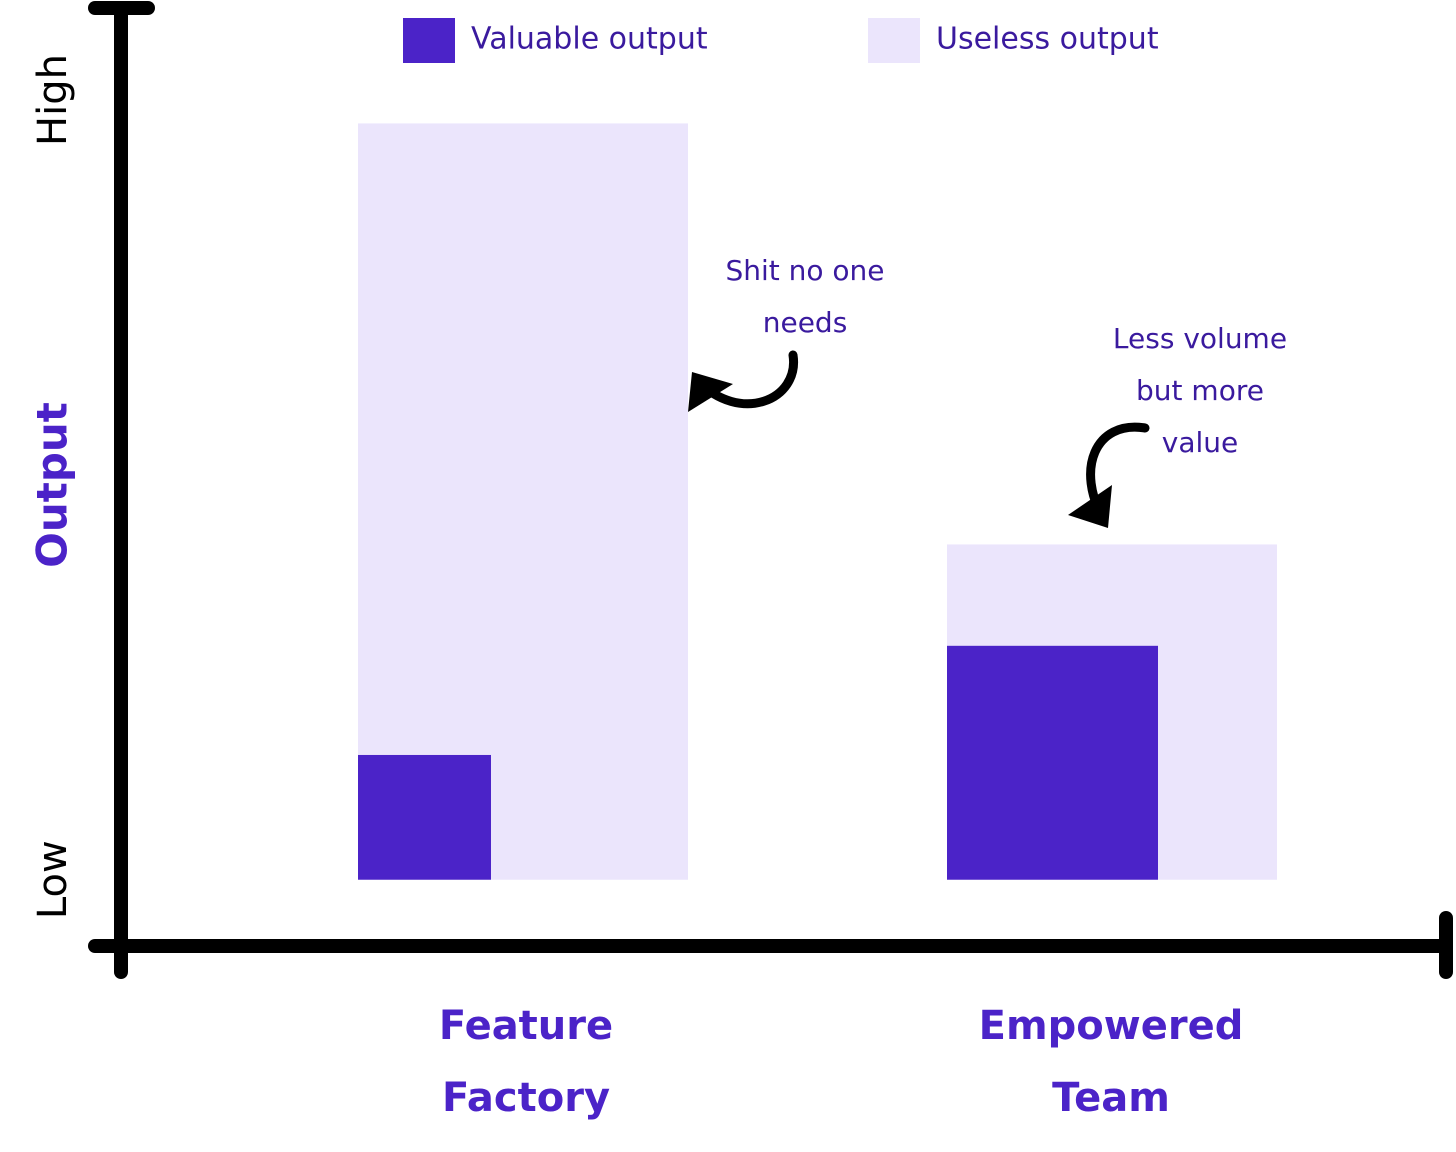 The height and width of the screenshot is (1152, 1456). Describe the element at coordinates (589, 39) in the screenshot. I see `legend-label: Valuable output` at that location.